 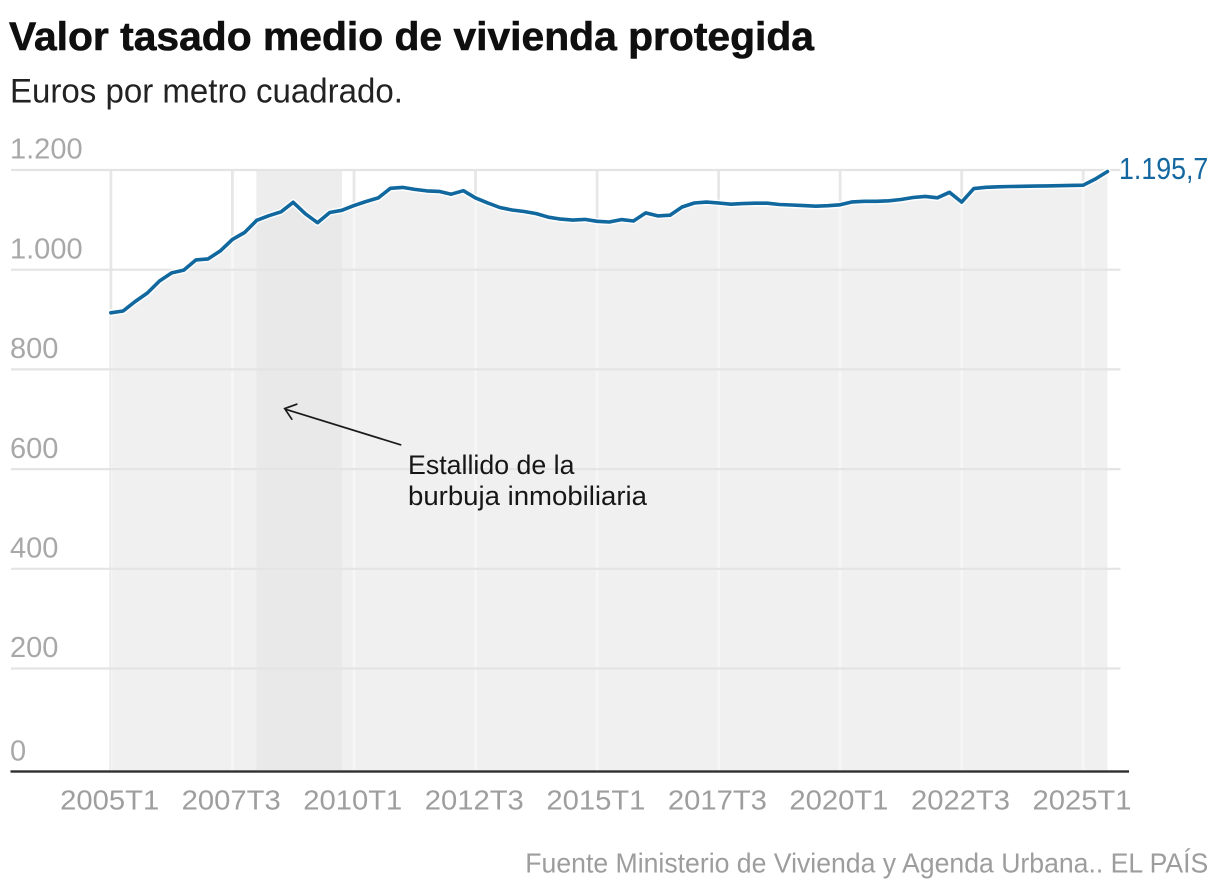 I want to click on svg-text: 800, so click(x=34, y=349).